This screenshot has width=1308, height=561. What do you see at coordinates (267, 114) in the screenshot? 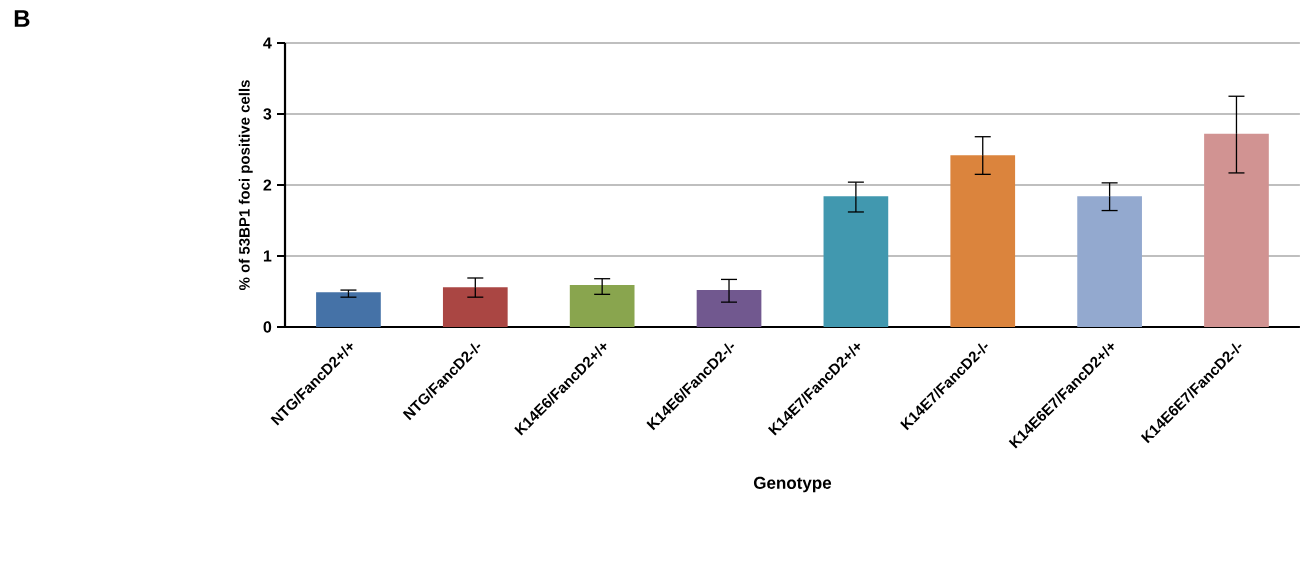
I see `y-tick-label: 3` at bounding box center [267, 114].